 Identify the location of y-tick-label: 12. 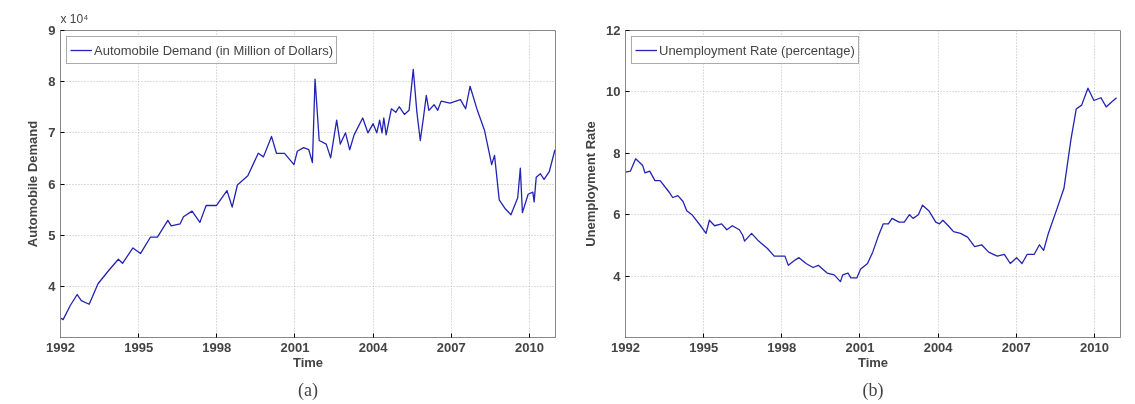
(613, 30).